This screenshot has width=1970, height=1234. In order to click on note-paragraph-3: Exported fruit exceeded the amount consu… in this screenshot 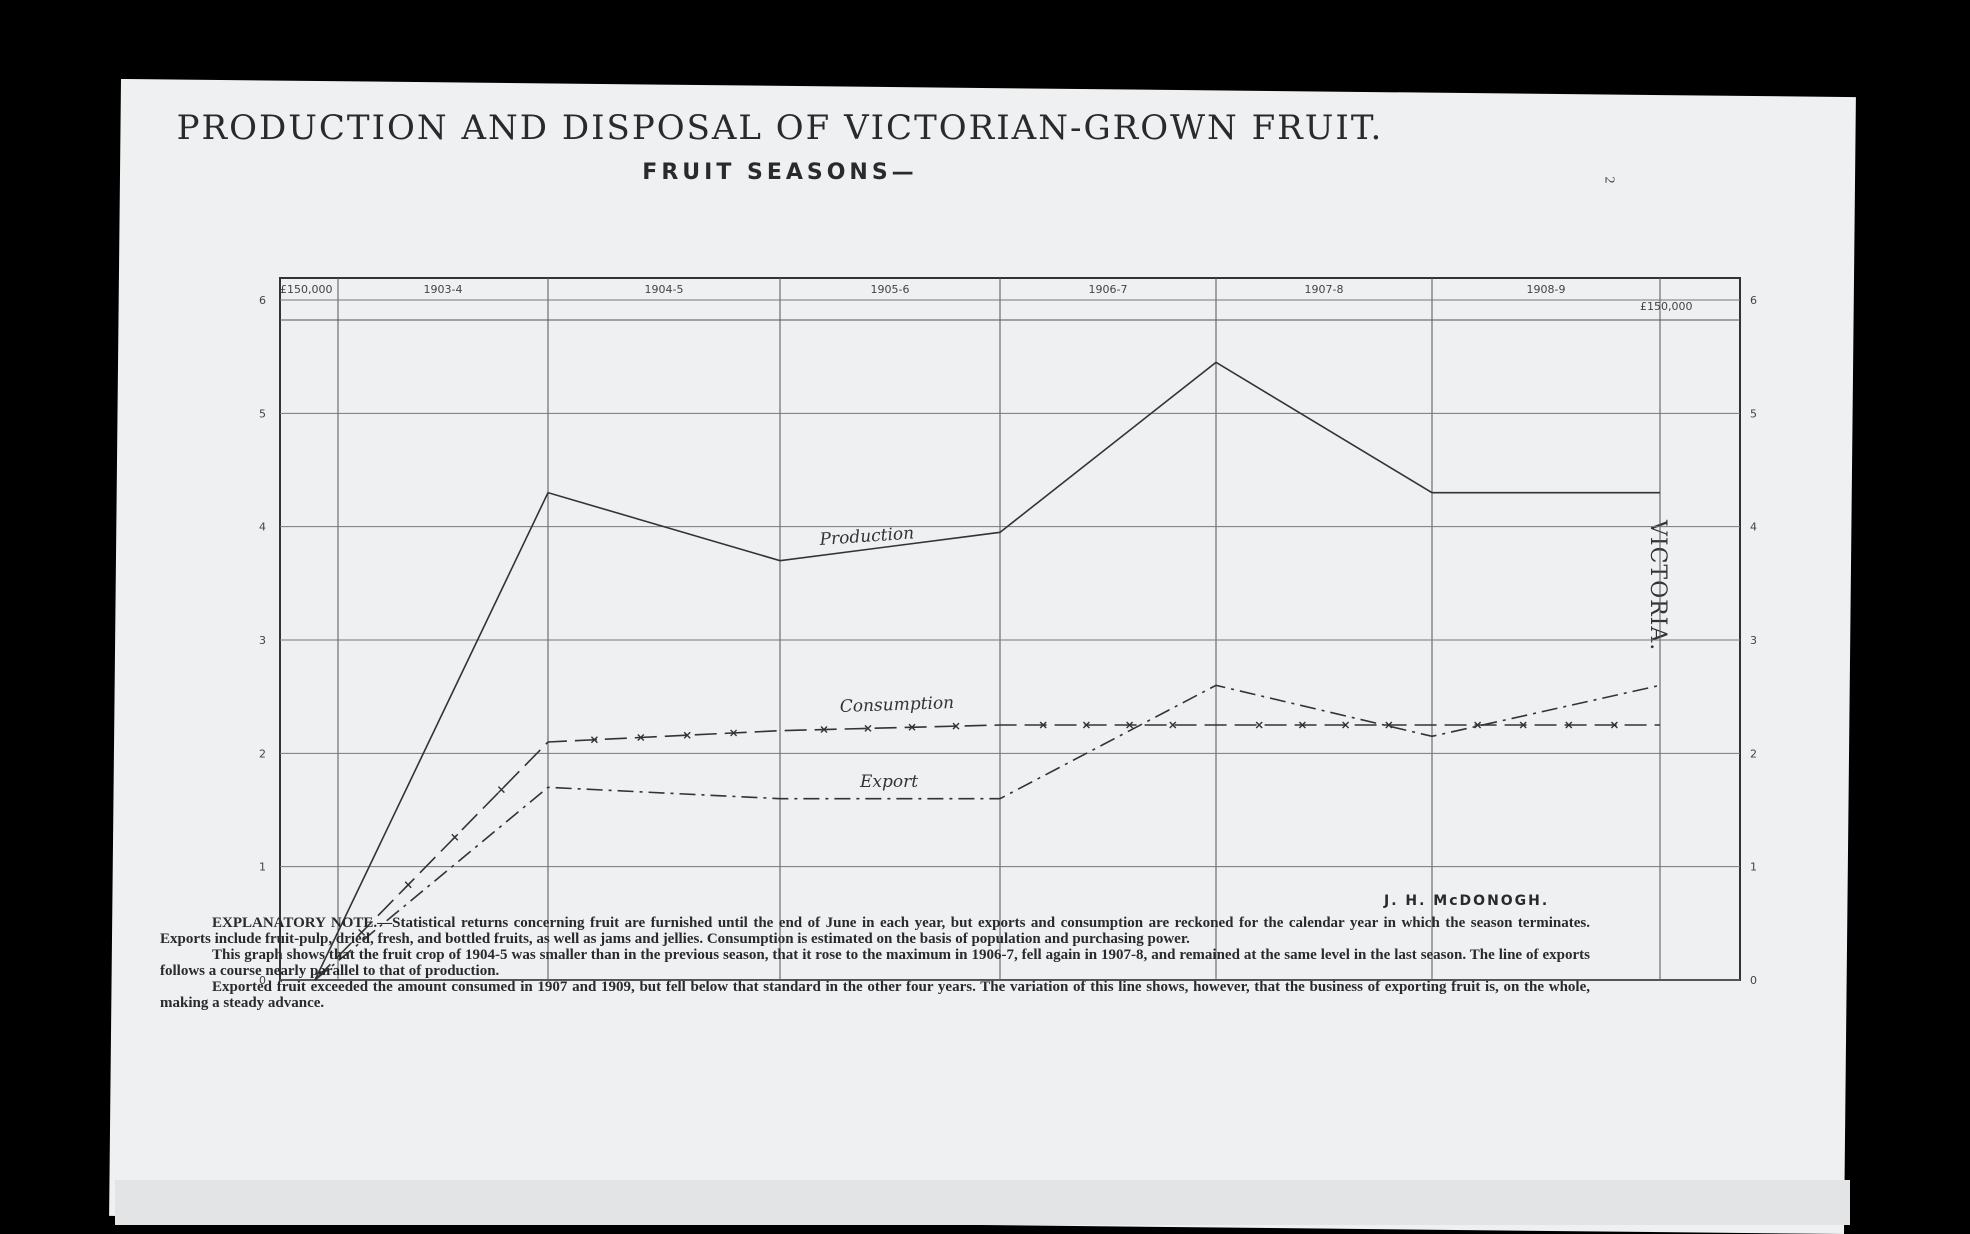, I will do `click(875, 995)`.